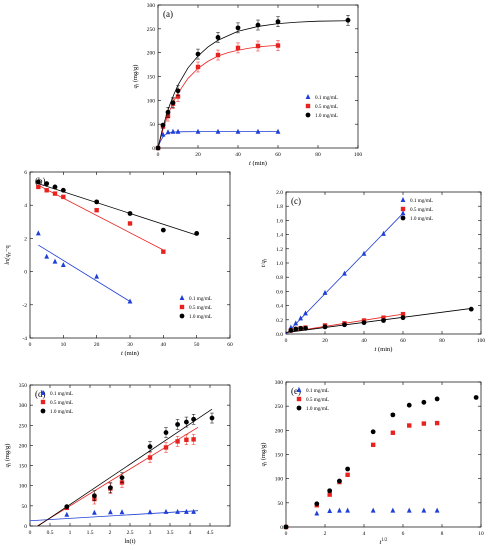  Describe the element at coordinates (258, 163) in the screenshot. I see `x-axis-label: t (min)` at that location.